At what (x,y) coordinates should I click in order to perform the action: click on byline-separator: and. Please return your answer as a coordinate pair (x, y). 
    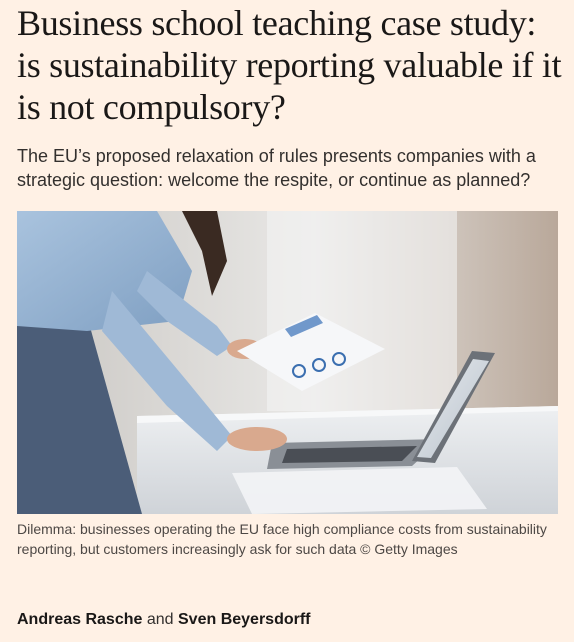
    Looking at the image, I should click on (160, 619).